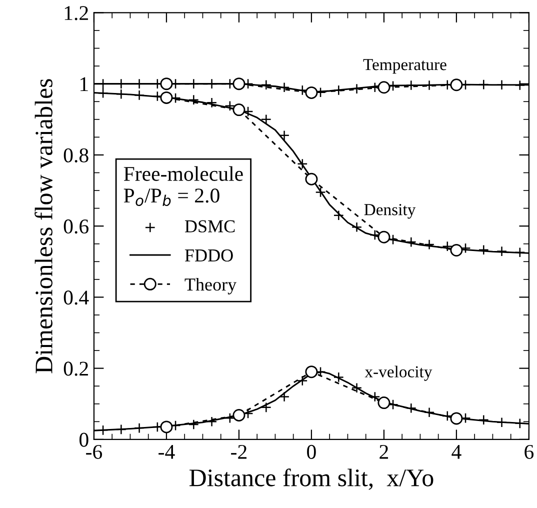  Describe the element at coordinates (84, 84) in the screenshot. I see `y-tick-label: 1` at that location.